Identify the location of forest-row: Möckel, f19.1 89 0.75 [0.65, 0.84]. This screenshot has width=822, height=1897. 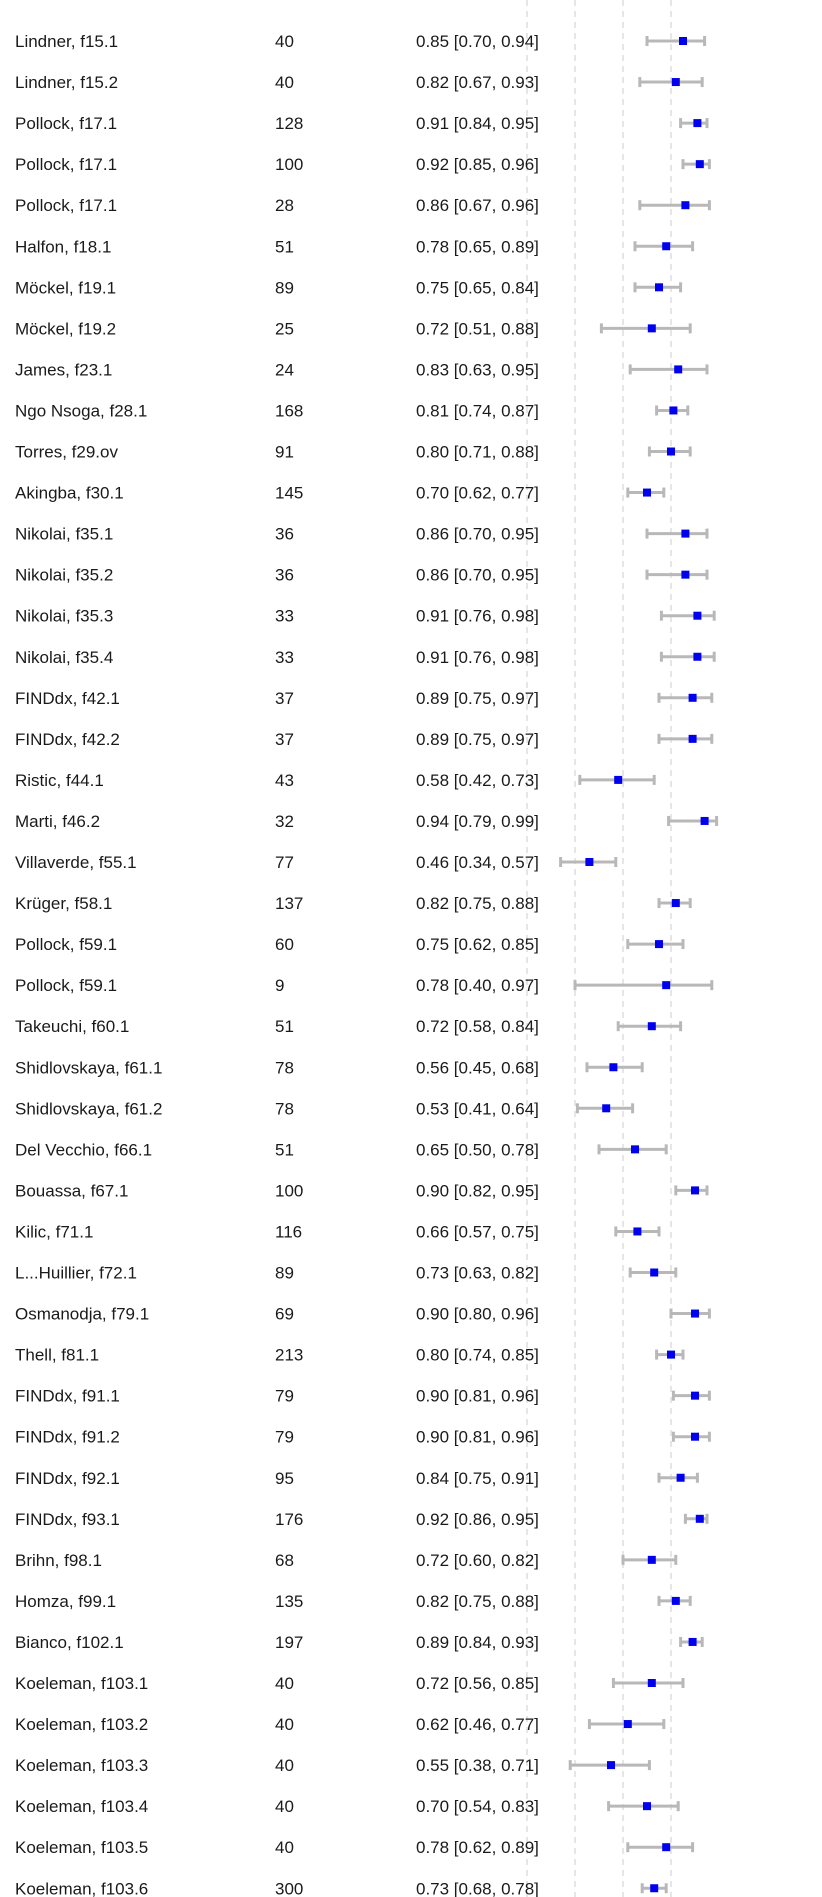
(349, 287).